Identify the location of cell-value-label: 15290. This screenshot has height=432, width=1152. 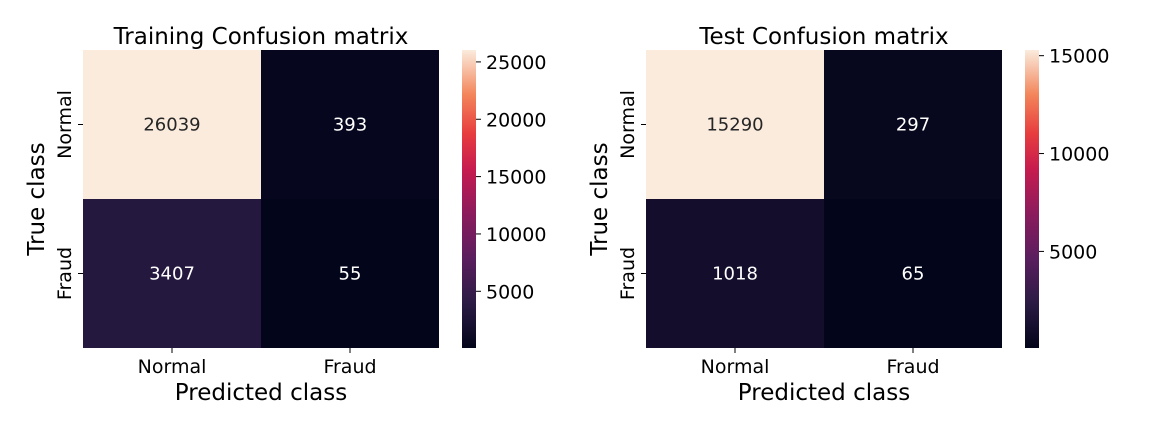
(734, 125).